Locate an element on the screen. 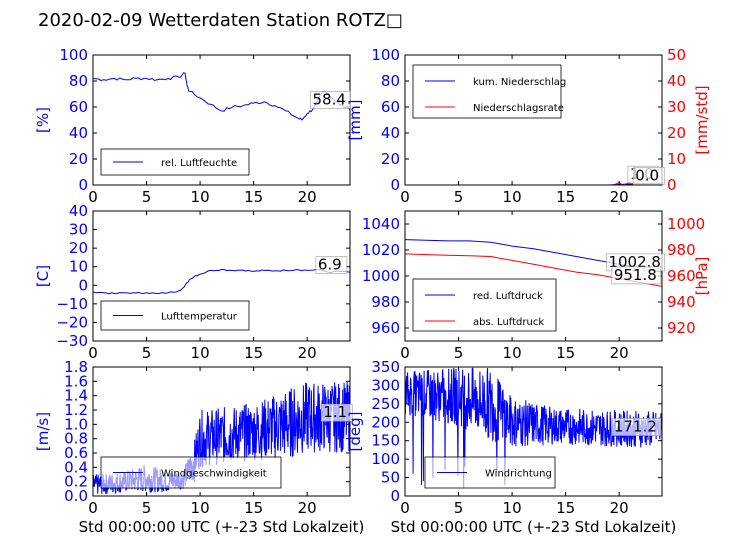 The height and width of the screenshot is (552, 736). annotation-label: 0.0 is located at coordinates (647, 175).